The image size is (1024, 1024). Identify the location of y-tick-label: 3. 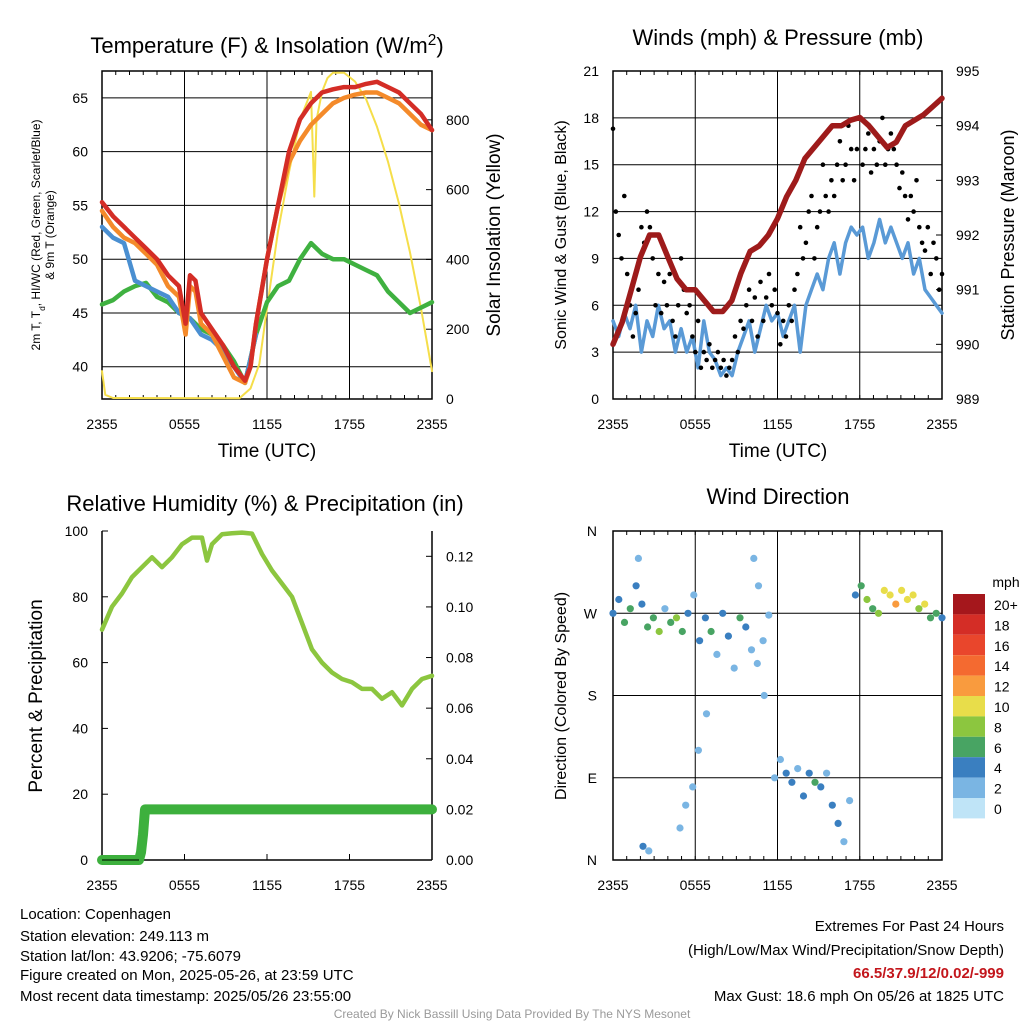
(595, 352).